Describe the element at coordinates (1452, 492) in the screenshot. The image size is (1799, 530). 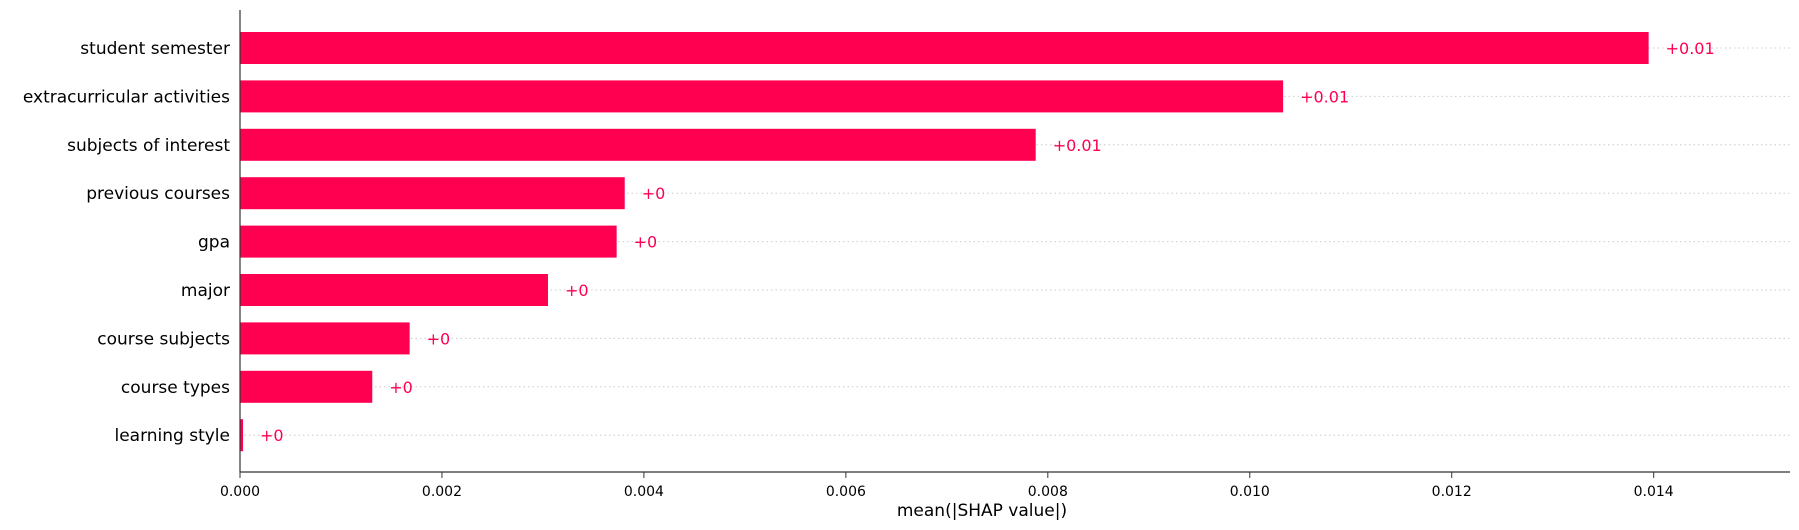
I see `x-tick-label: 0.012` at that location.